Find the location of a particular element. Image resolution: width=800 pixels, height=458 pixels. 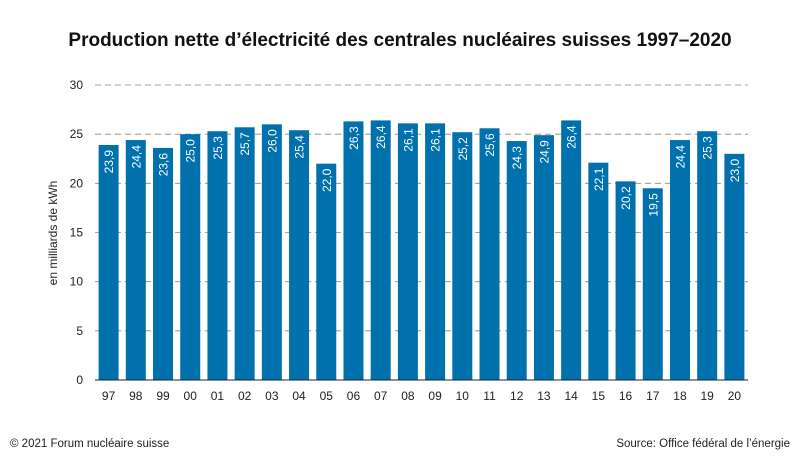

x-tick-label: 08 is located at coordinates (408, 396).